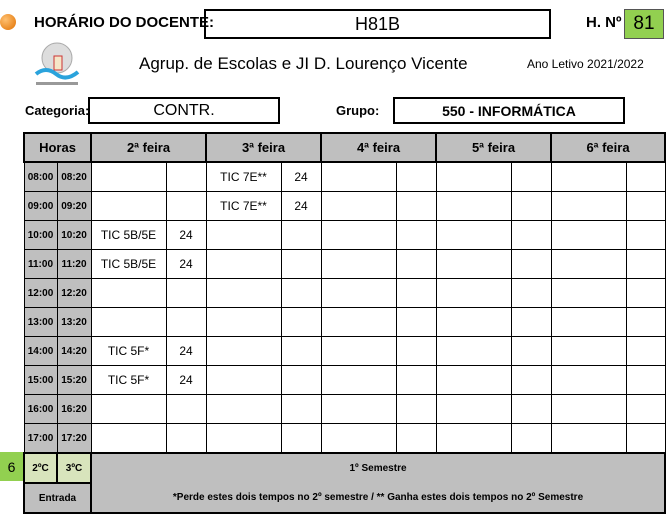 The image size is (672, 514). What do you see at coordinates (74, 264) in the screenshot?
I see `end-time: 11:20` at bounding box center [74, 264].